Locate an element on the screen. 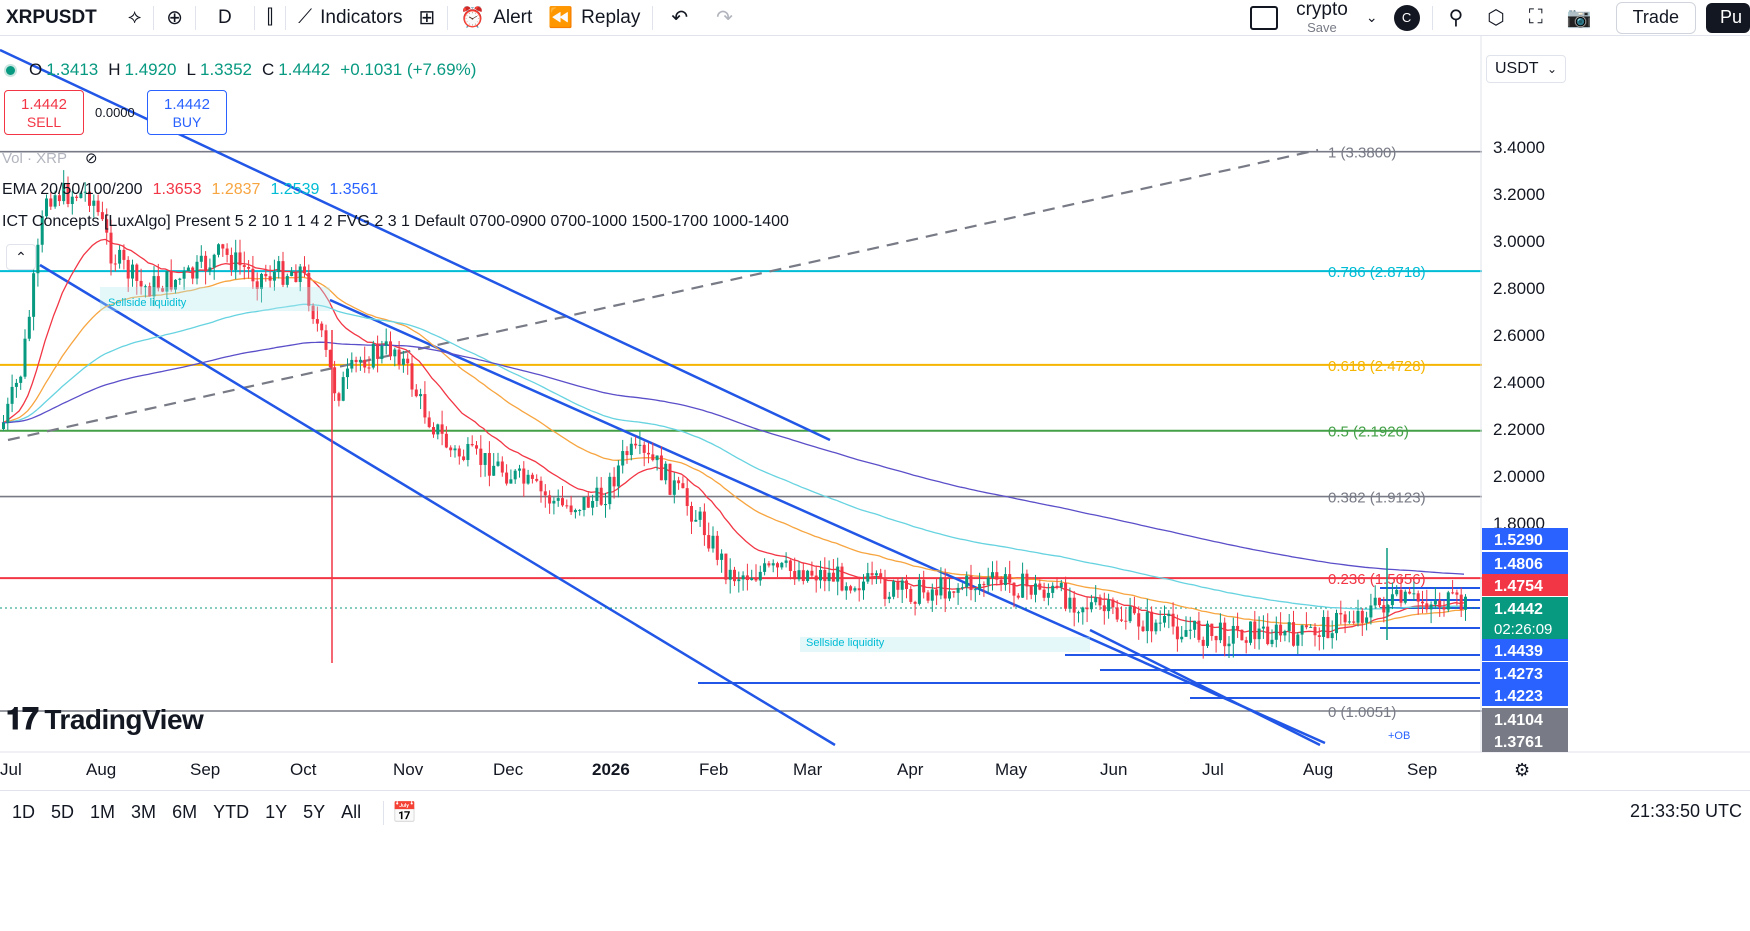  sellside-liquidity-label: Sellside liquidity is located at coordinates (147, 303).